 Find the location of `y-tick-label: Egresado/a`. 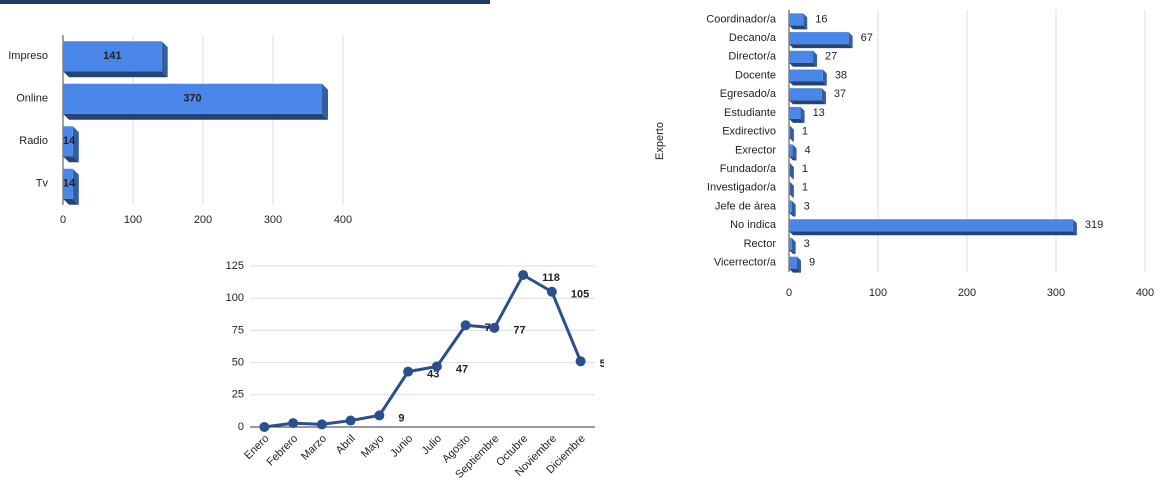

y-tick-label: Egresado/a is located at coordinates (748, 94).